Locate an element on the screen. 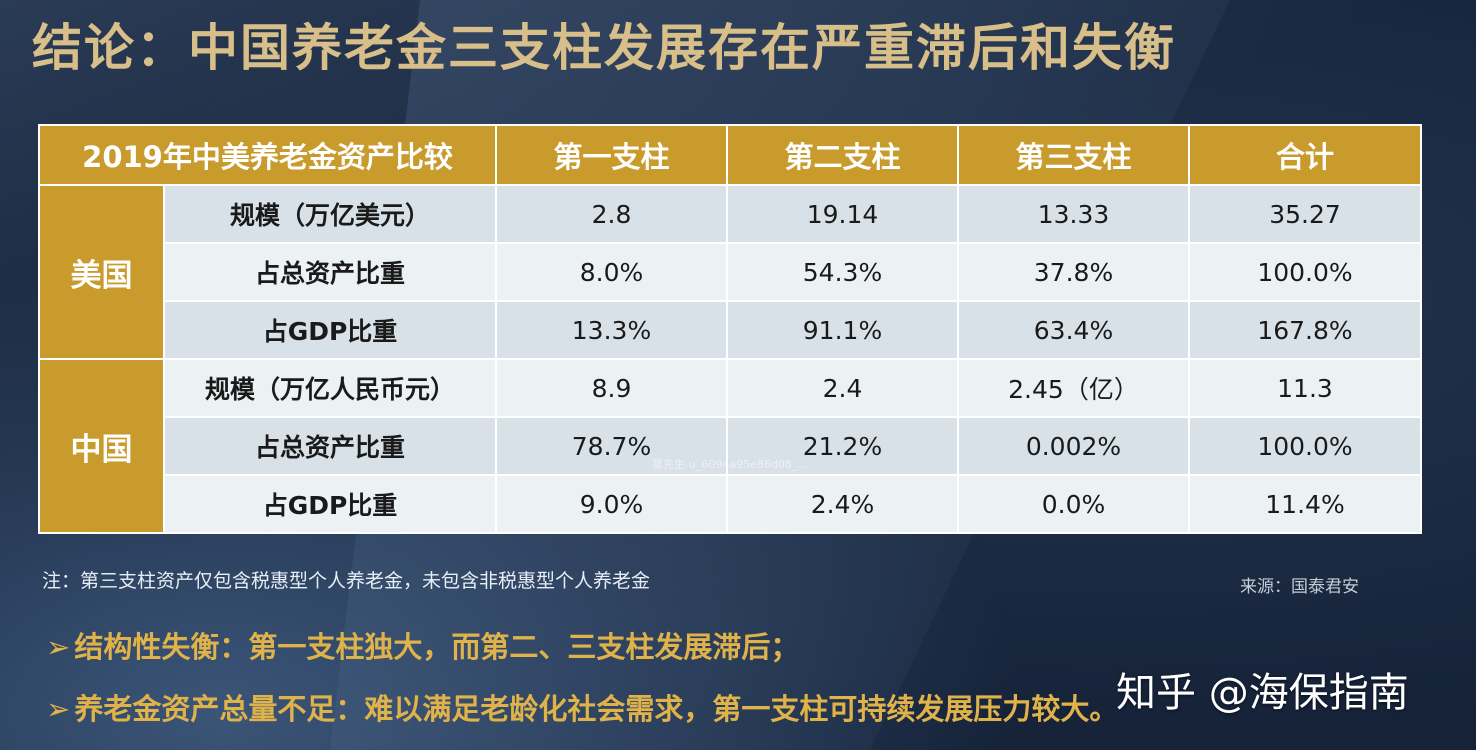 Image resolution: width=1476 pixels, height=750 pixels. table-row: 占GDP比重 9.0% 2.4% 0.0% 11.4% is located at coordinates (730, 504).